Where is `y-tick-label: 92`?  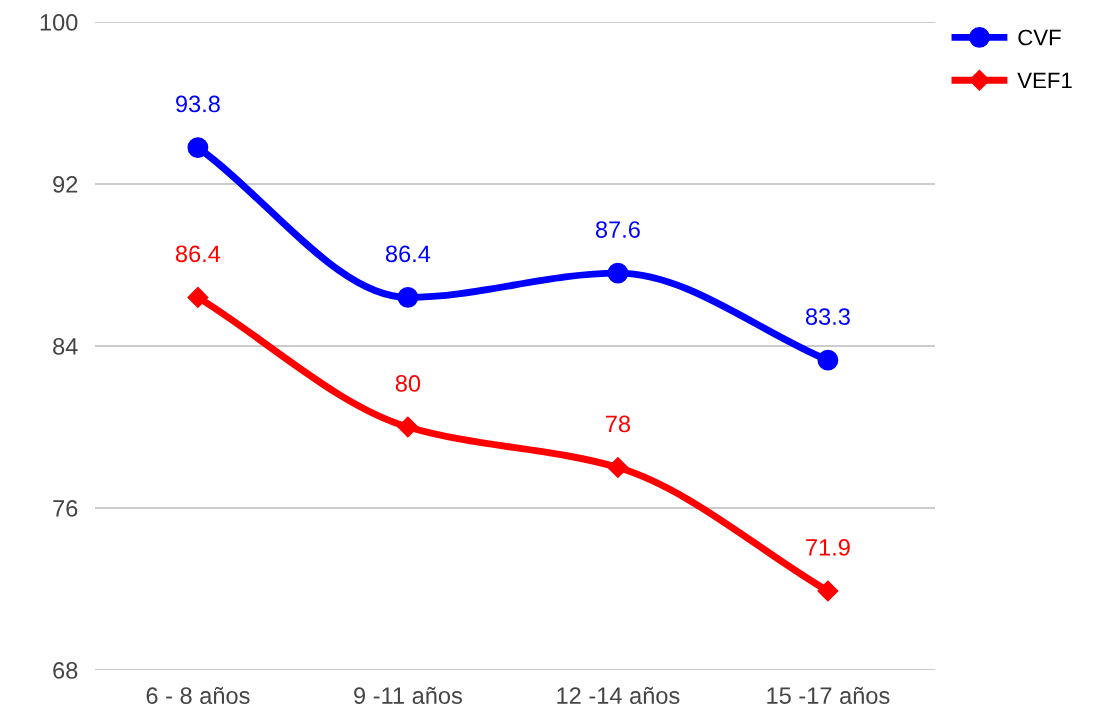 y-tick-label: 92 is located at coordinates (65, 184).